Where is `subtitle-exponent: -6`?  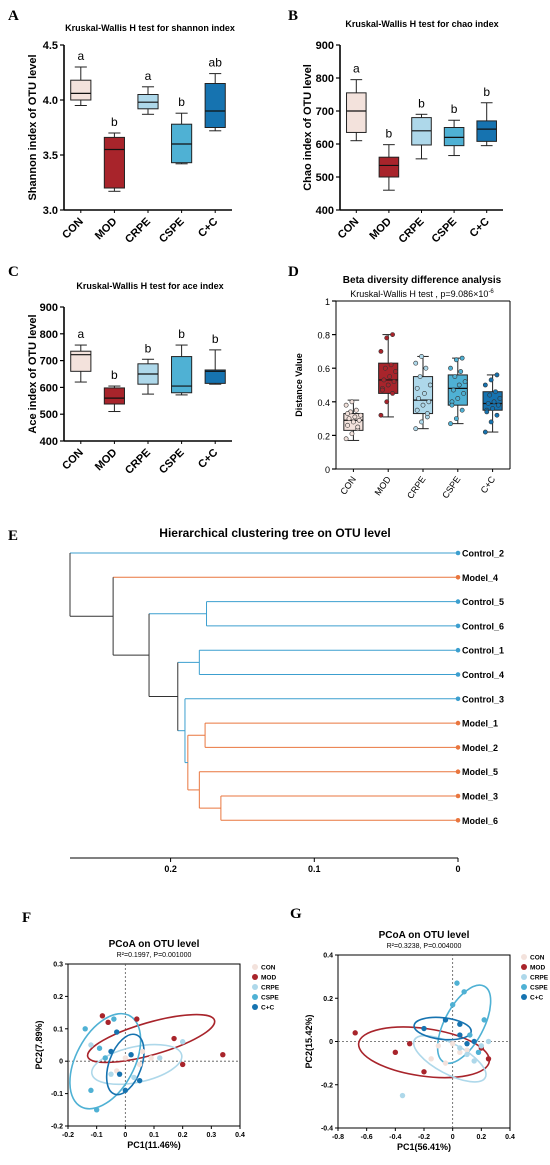 subtitle-exponent: -6 is located at coordinates (491, 292).